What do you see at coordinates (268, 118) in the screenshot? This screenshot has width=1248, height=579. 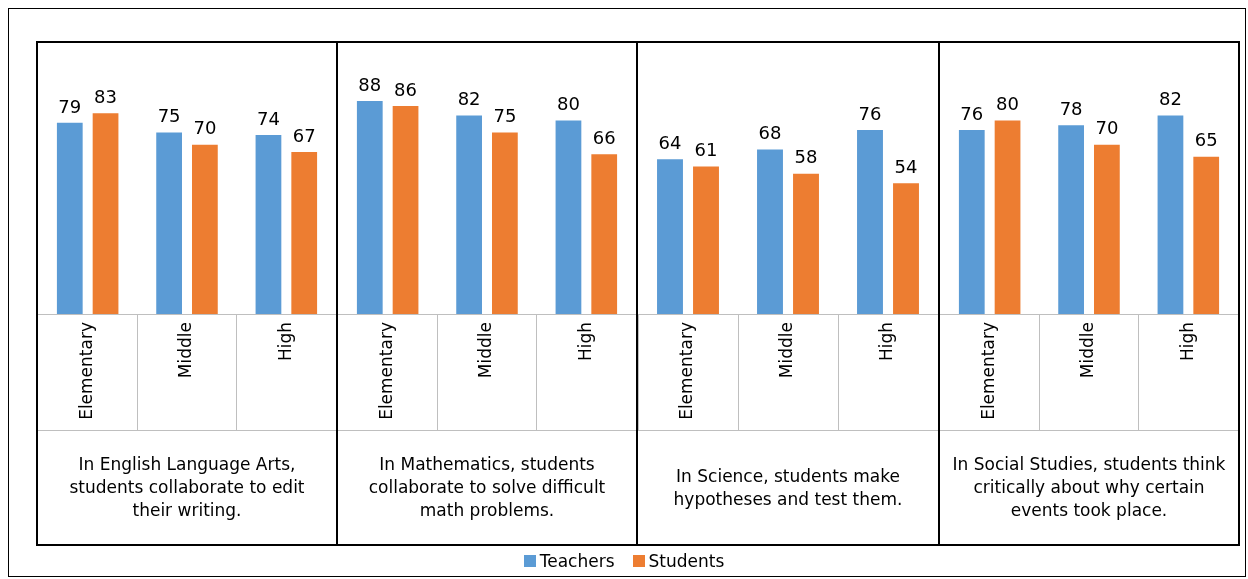 I see `data-label: 74` at bounding box center [268, 118].